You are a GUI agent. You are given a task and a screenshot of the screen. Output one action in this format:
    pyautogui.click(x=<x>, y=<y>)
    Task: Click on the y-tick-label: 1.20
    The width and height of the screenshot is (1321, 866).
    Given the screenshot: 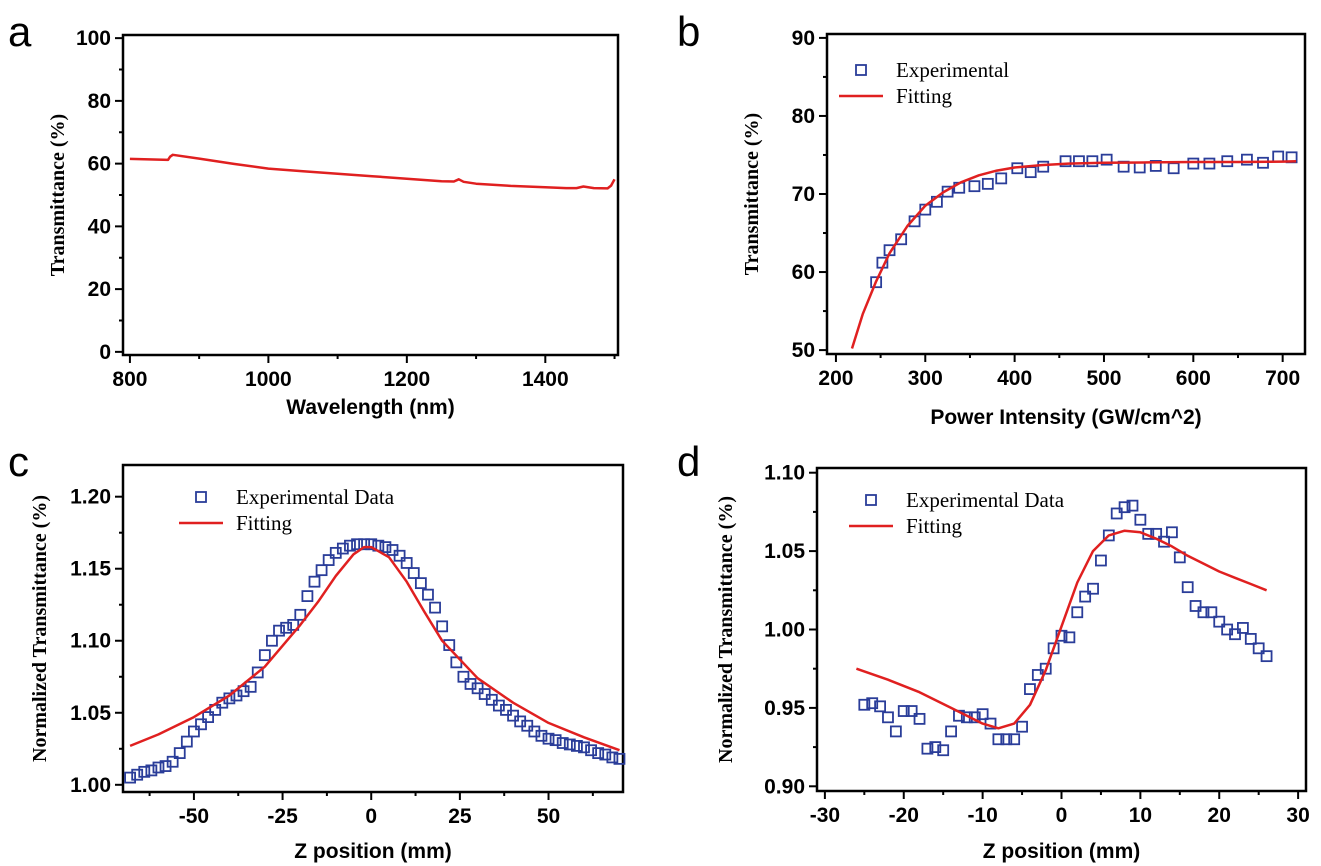 What is the action you would take?
    pyautogui.click(x=90, y=497)
    